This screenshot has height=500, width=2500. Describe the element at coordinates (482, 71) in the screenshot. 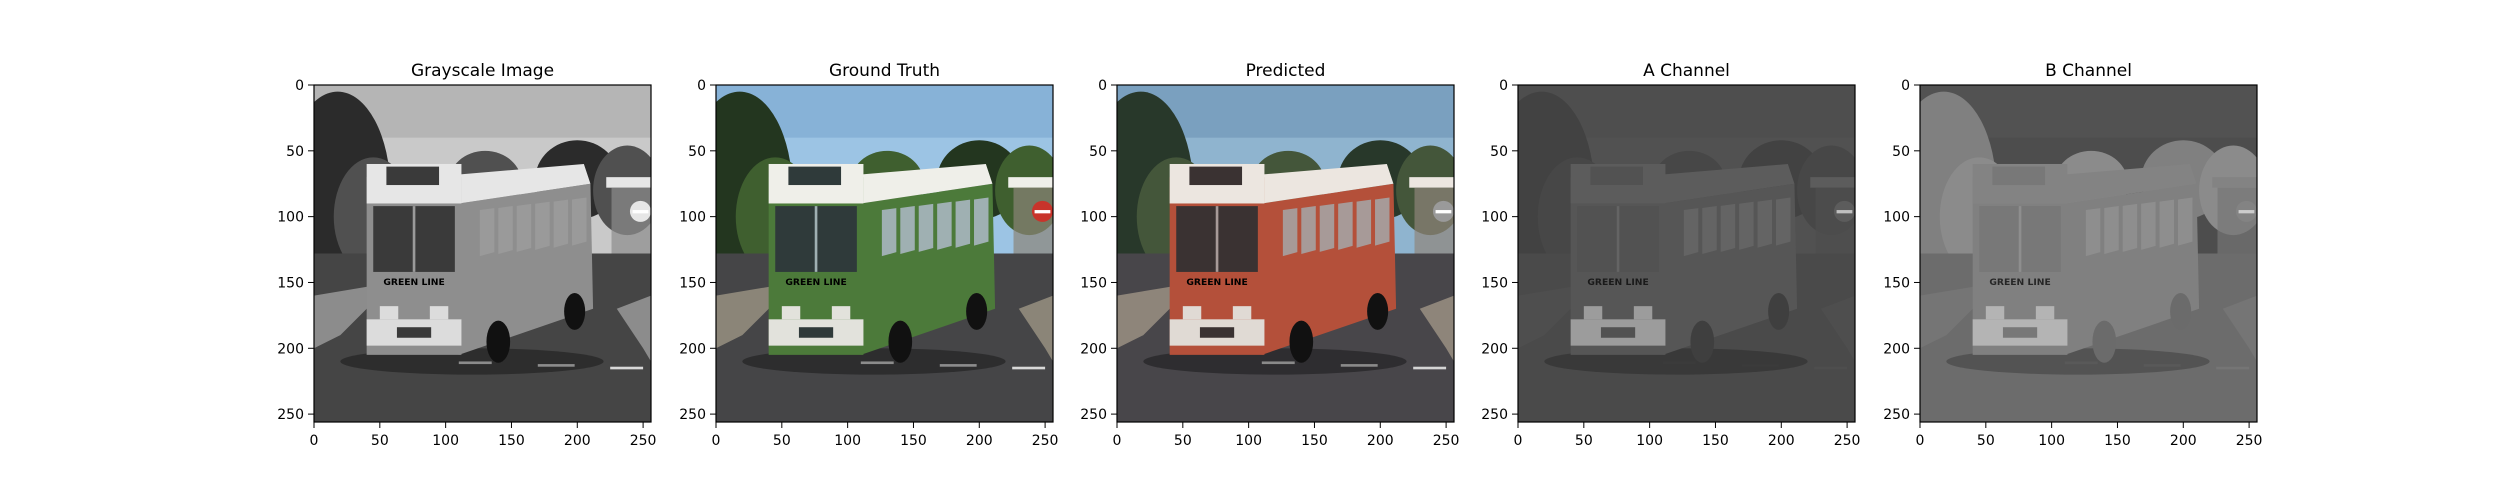

I see `panel-title: Grayscale Image` at that location.